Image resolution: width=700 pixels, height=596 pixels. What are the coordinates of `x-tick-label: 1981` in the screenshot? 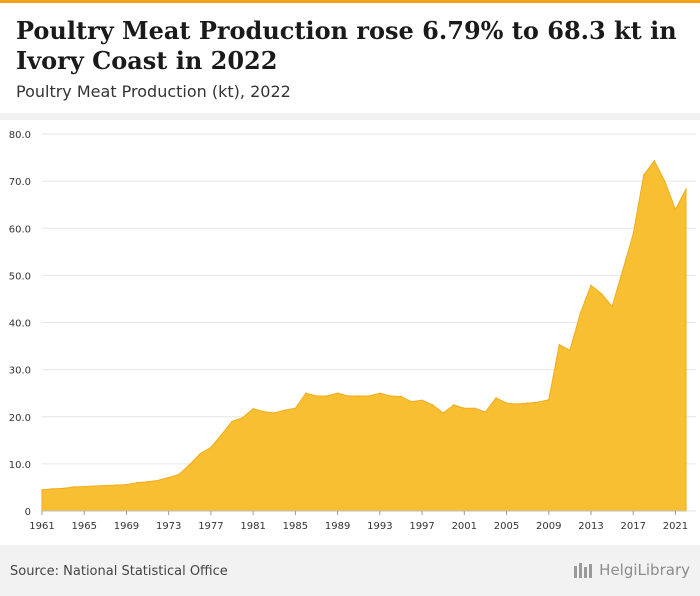 It's located at (252, 526).